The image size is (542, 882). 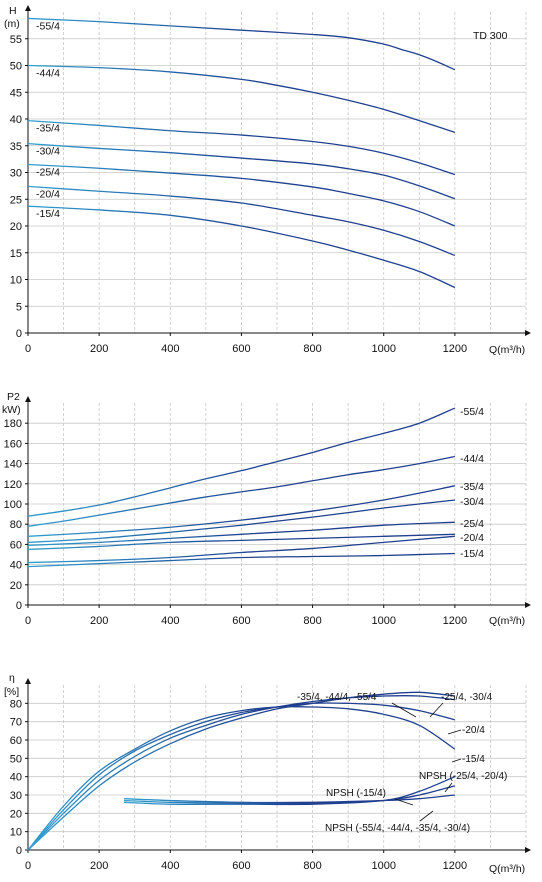 What do you see at coordinates (11, 692) in the screenshot?
I see `efficiency-y-unit: [%]` at bounding box center [11, 692].